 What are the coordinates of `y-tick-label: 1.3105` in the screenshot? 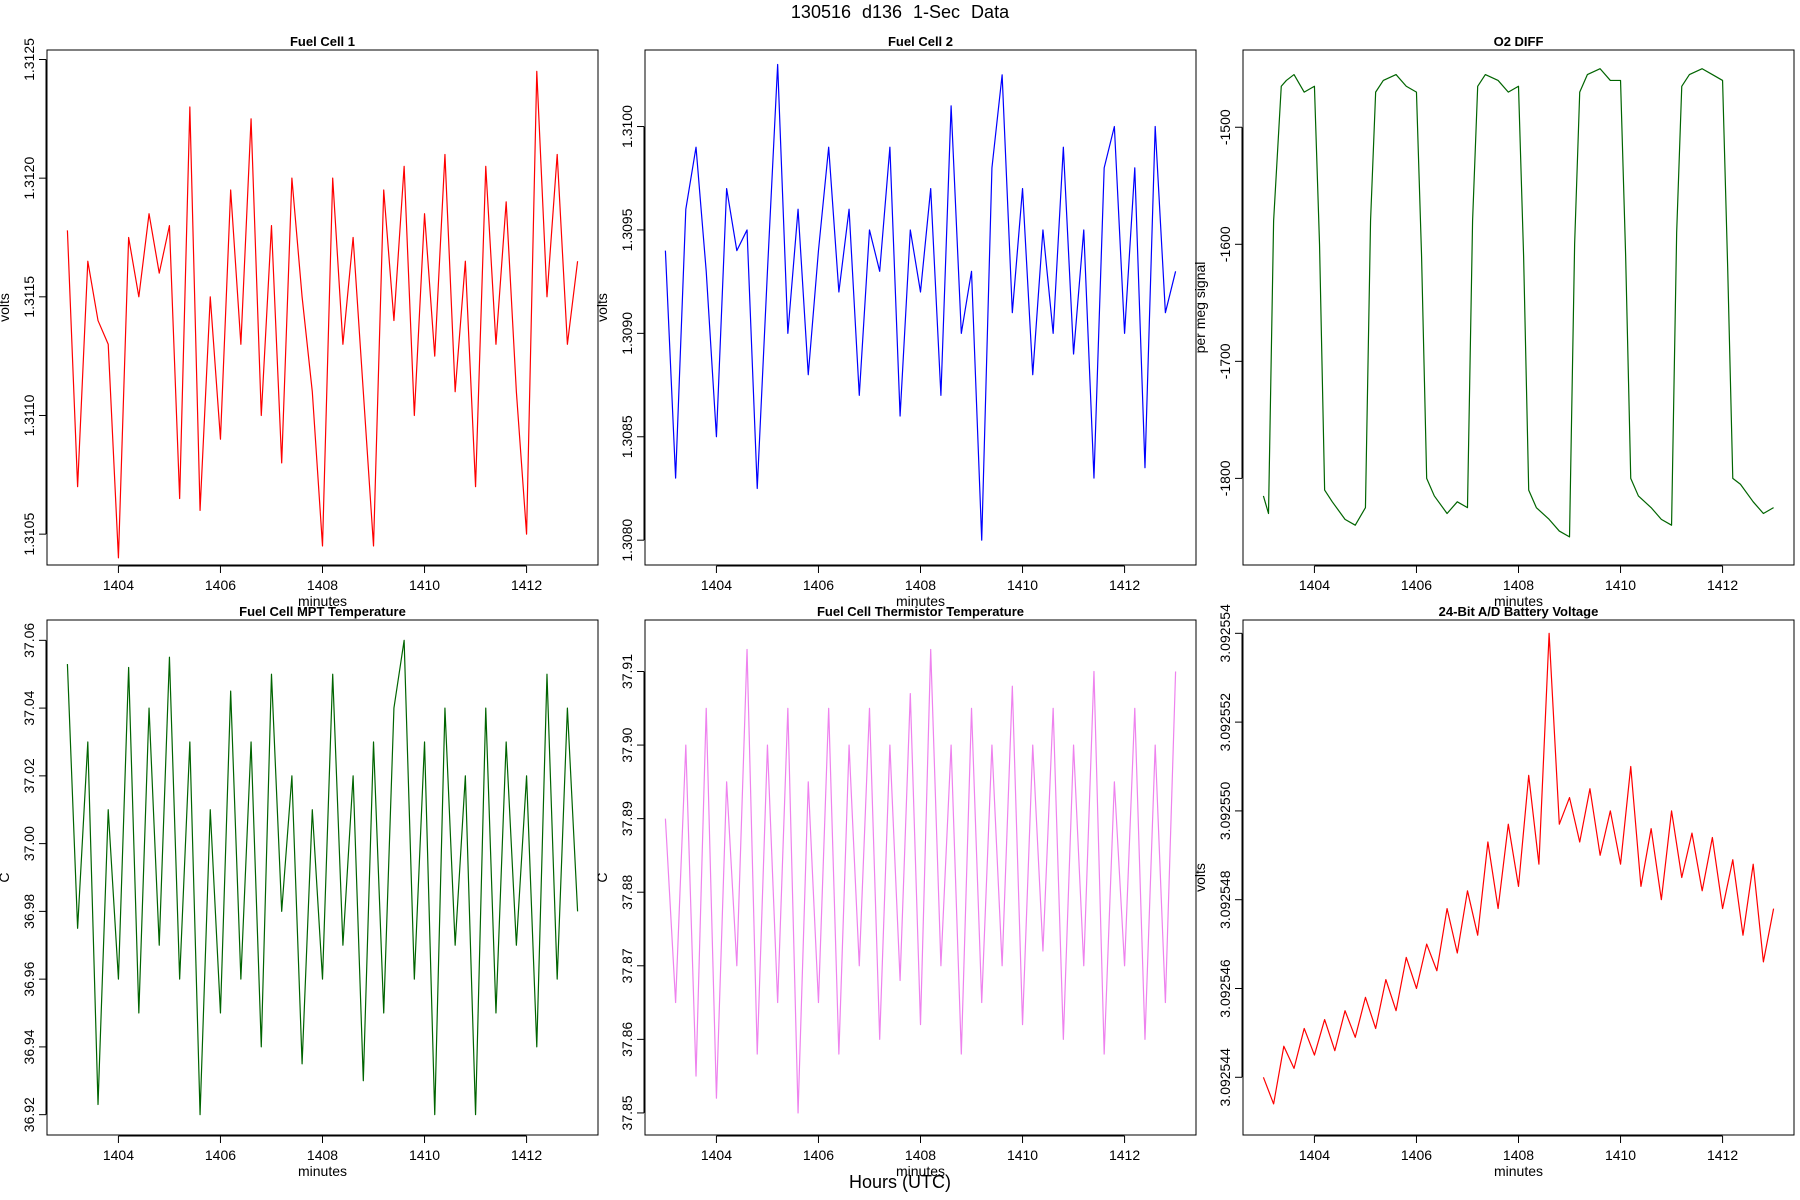 It's located at (29, 534).